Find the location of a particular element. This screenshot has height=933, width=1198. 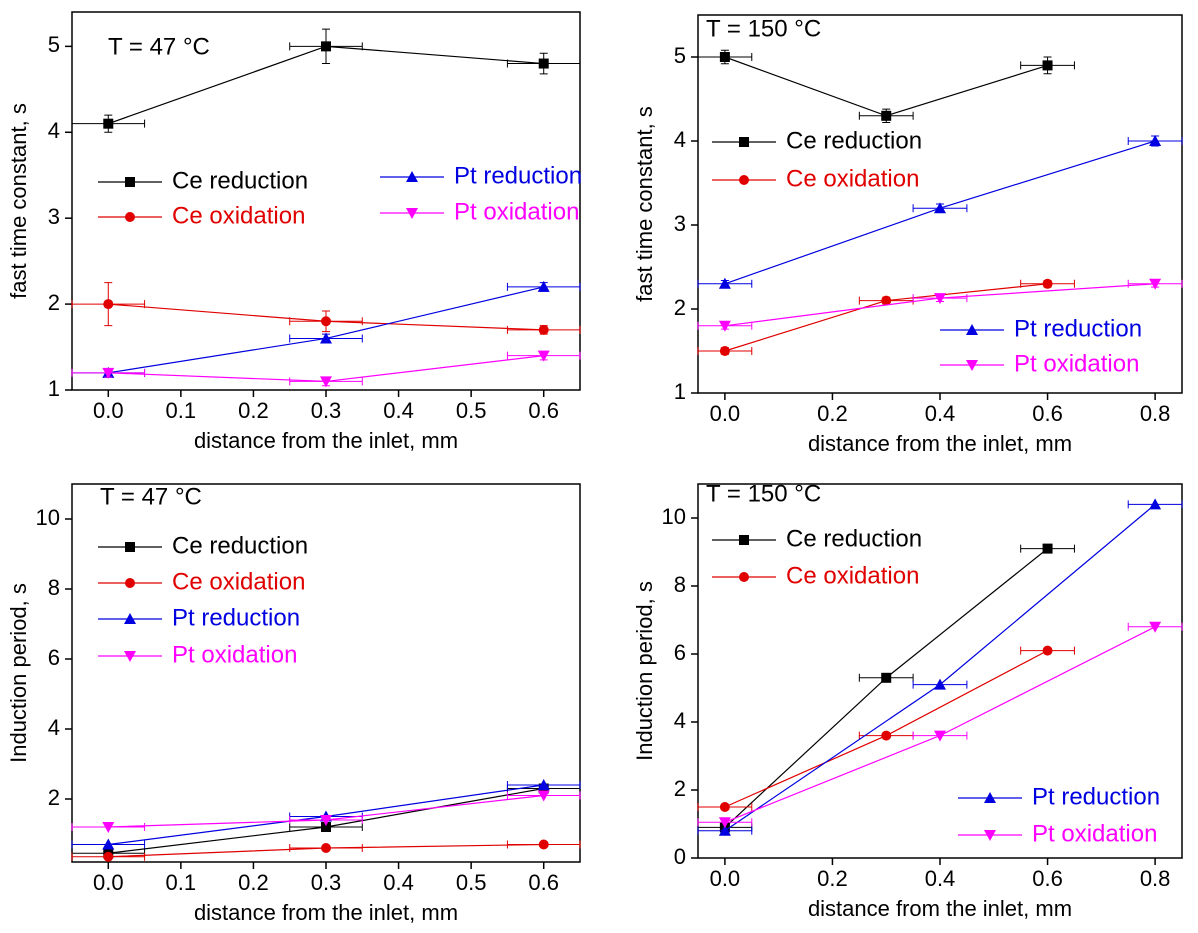

x-tick-label: 0.5 is located at coordinates (471, 410).